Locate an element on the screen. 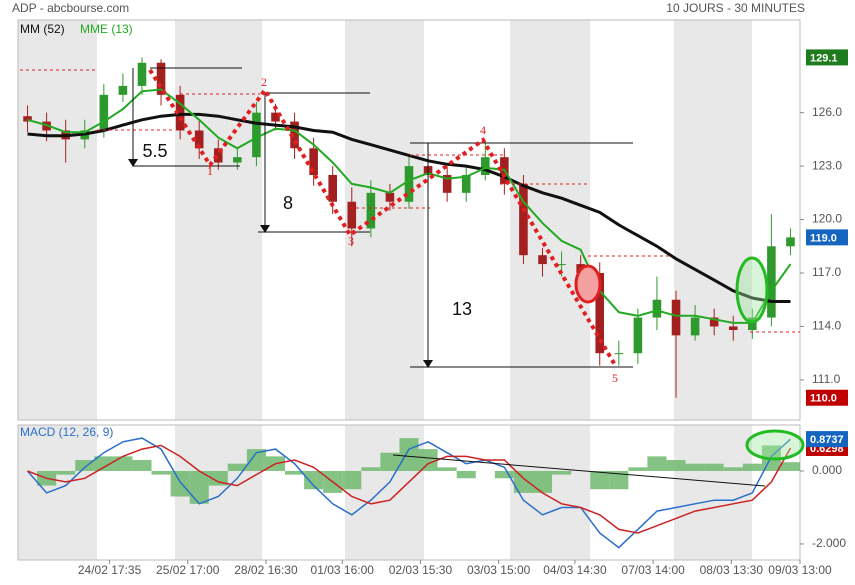 This screenshot has height=585, width=855. wave-label: 2 is located at coordinates (264, 82).